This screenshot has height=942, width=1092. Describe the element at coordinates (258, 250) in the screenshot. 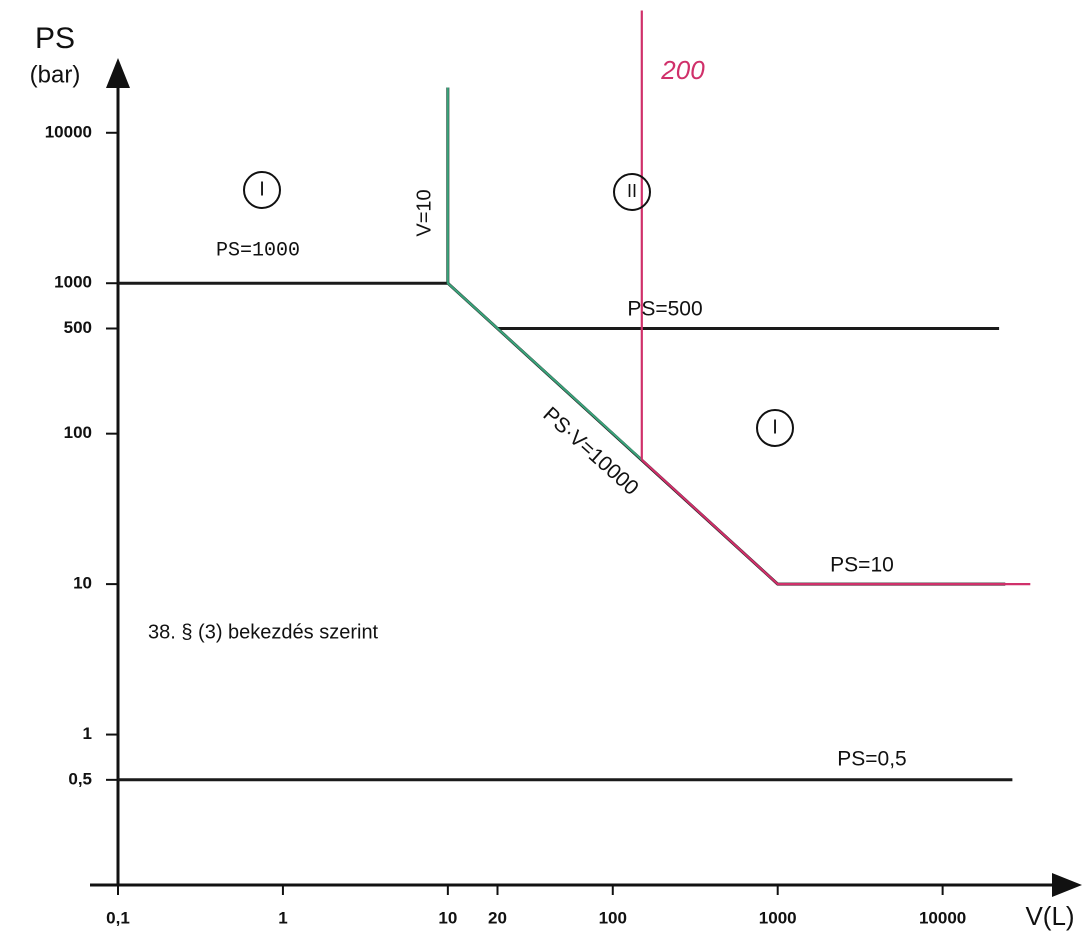

I see `annotation: PS=1000` at that location.